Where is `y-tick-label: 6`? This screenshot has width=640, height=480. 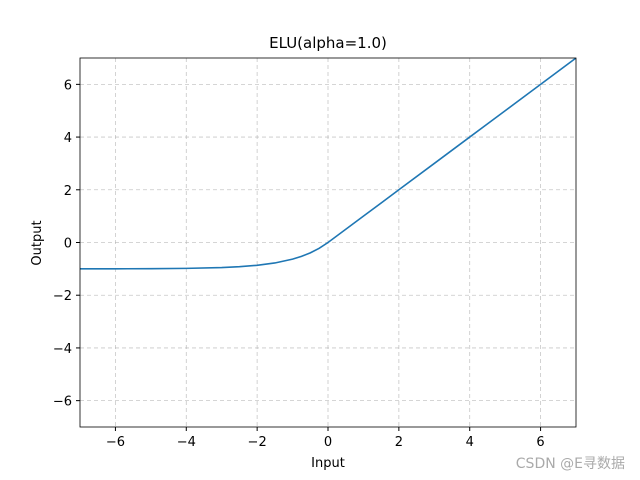
y-tick-label: 6 is located at coordinates (68, 85).